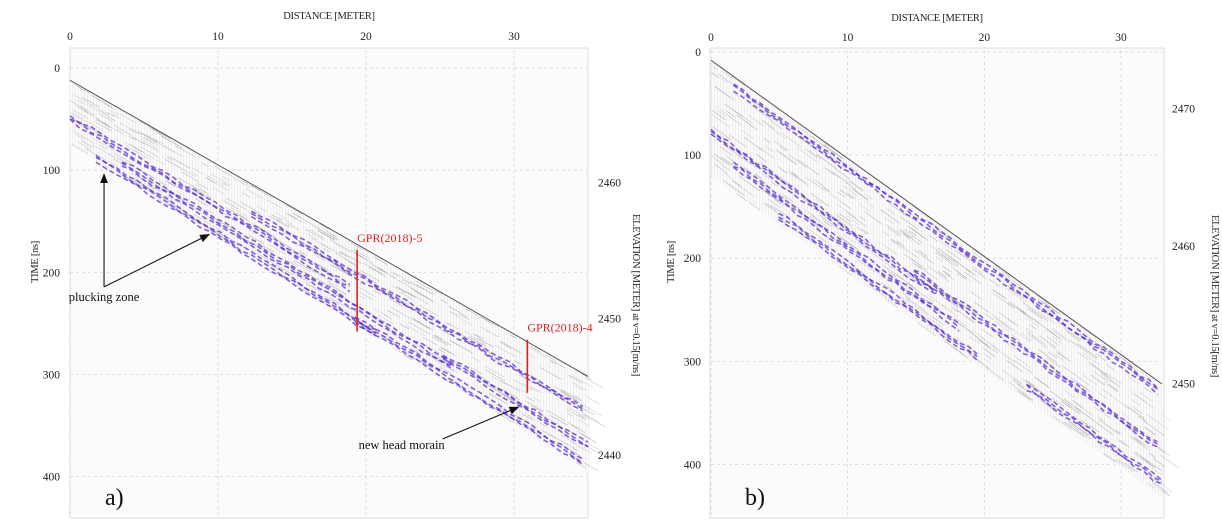  What do you see at coordinates (481, 423) in the screenshot?
I see `annotation-arrow` at bounding box center [481, 423].